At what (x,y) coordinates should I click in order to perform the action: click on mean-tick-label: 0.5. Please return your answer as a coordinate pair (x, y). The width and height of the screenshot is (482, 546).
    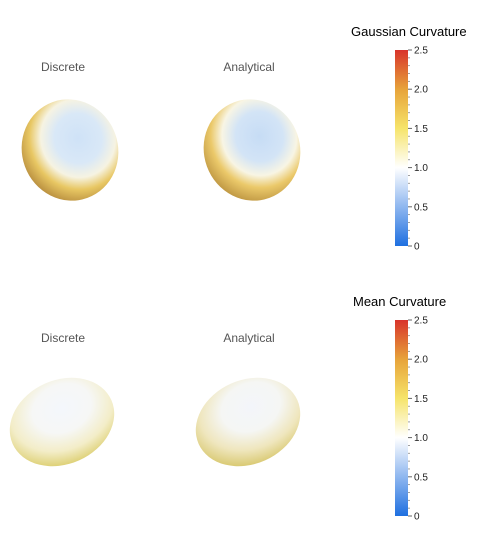
    Looking at the image, I should click on (421, 477).